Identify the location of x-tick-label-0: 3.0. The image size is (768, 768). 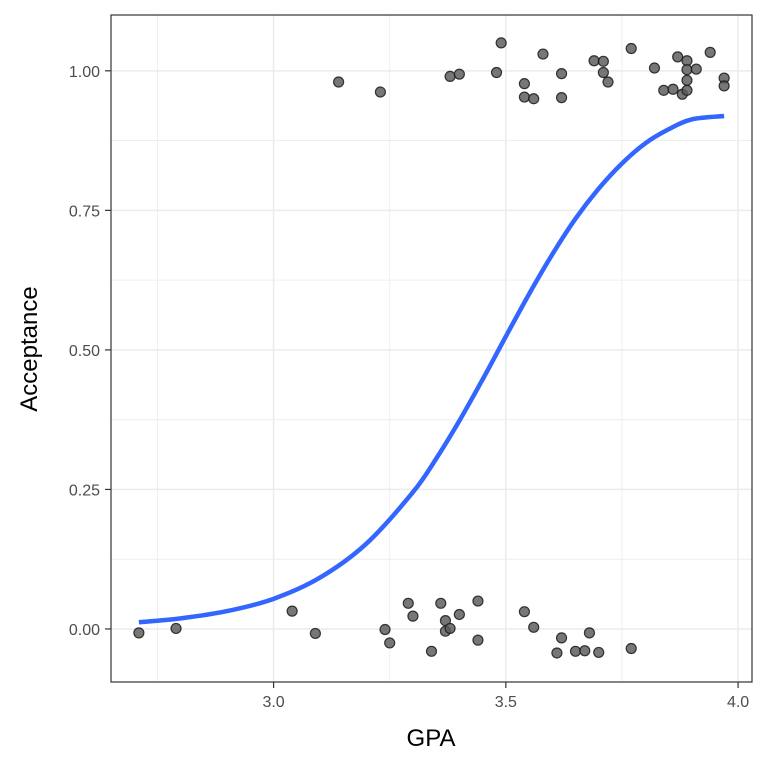
(273, 702).